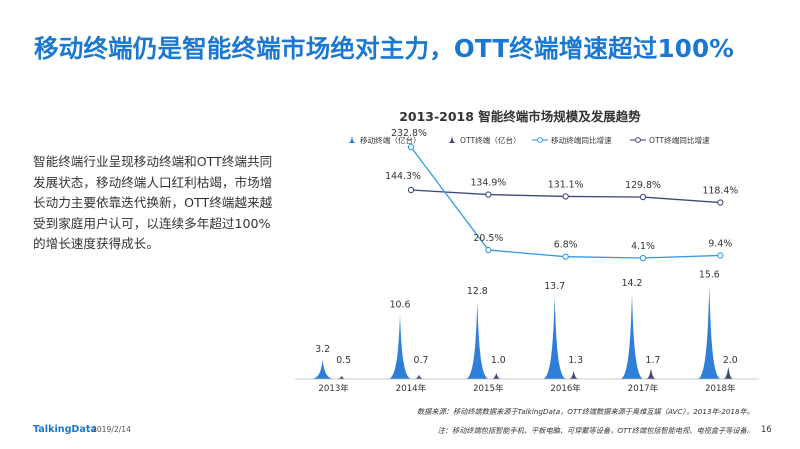 Image resolution: width=800 pixels, height=449 pixels. Describe the element at coordinates (638, 140) in the screenshot. I see `legend-ott-growth-marker` at that location.